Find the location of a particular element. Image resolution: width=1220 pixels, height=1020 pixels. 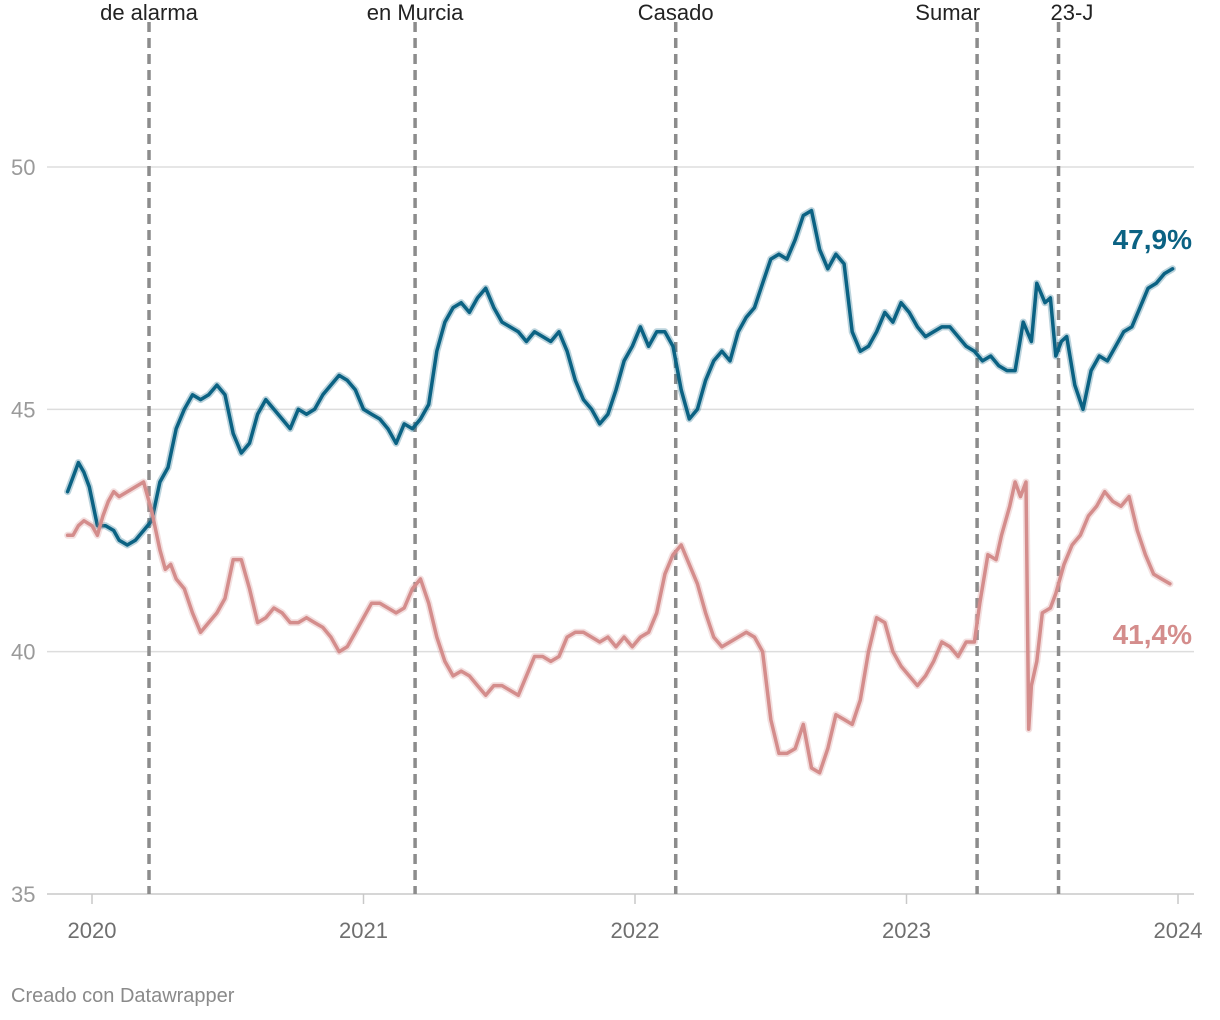

end-label-series_a: 47,9% is located at coordinates (1152, 239).